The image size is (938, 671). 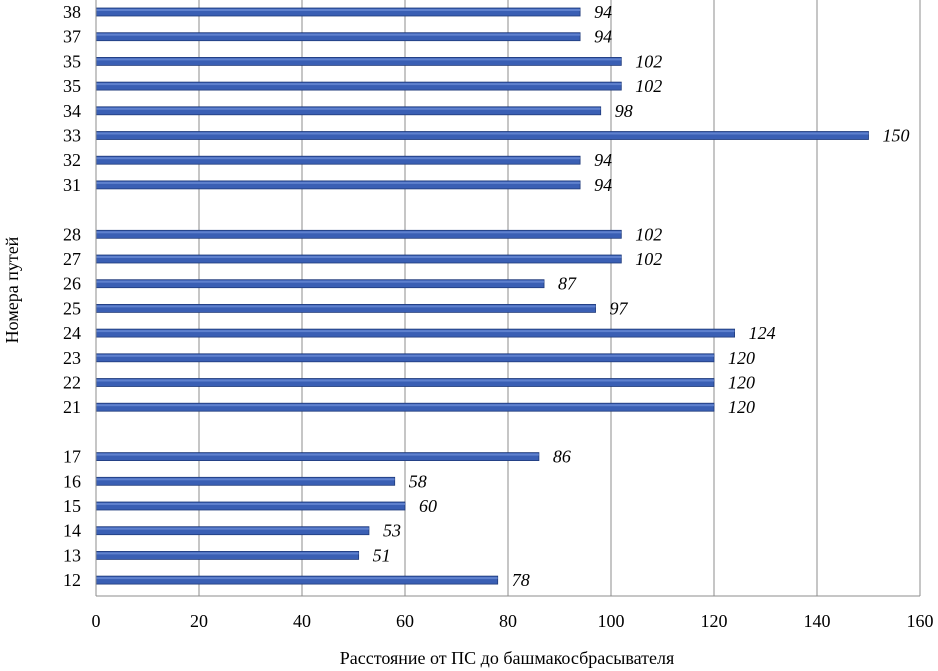 I want to click on x-tick-label: 100, so click(x=611, y=621).